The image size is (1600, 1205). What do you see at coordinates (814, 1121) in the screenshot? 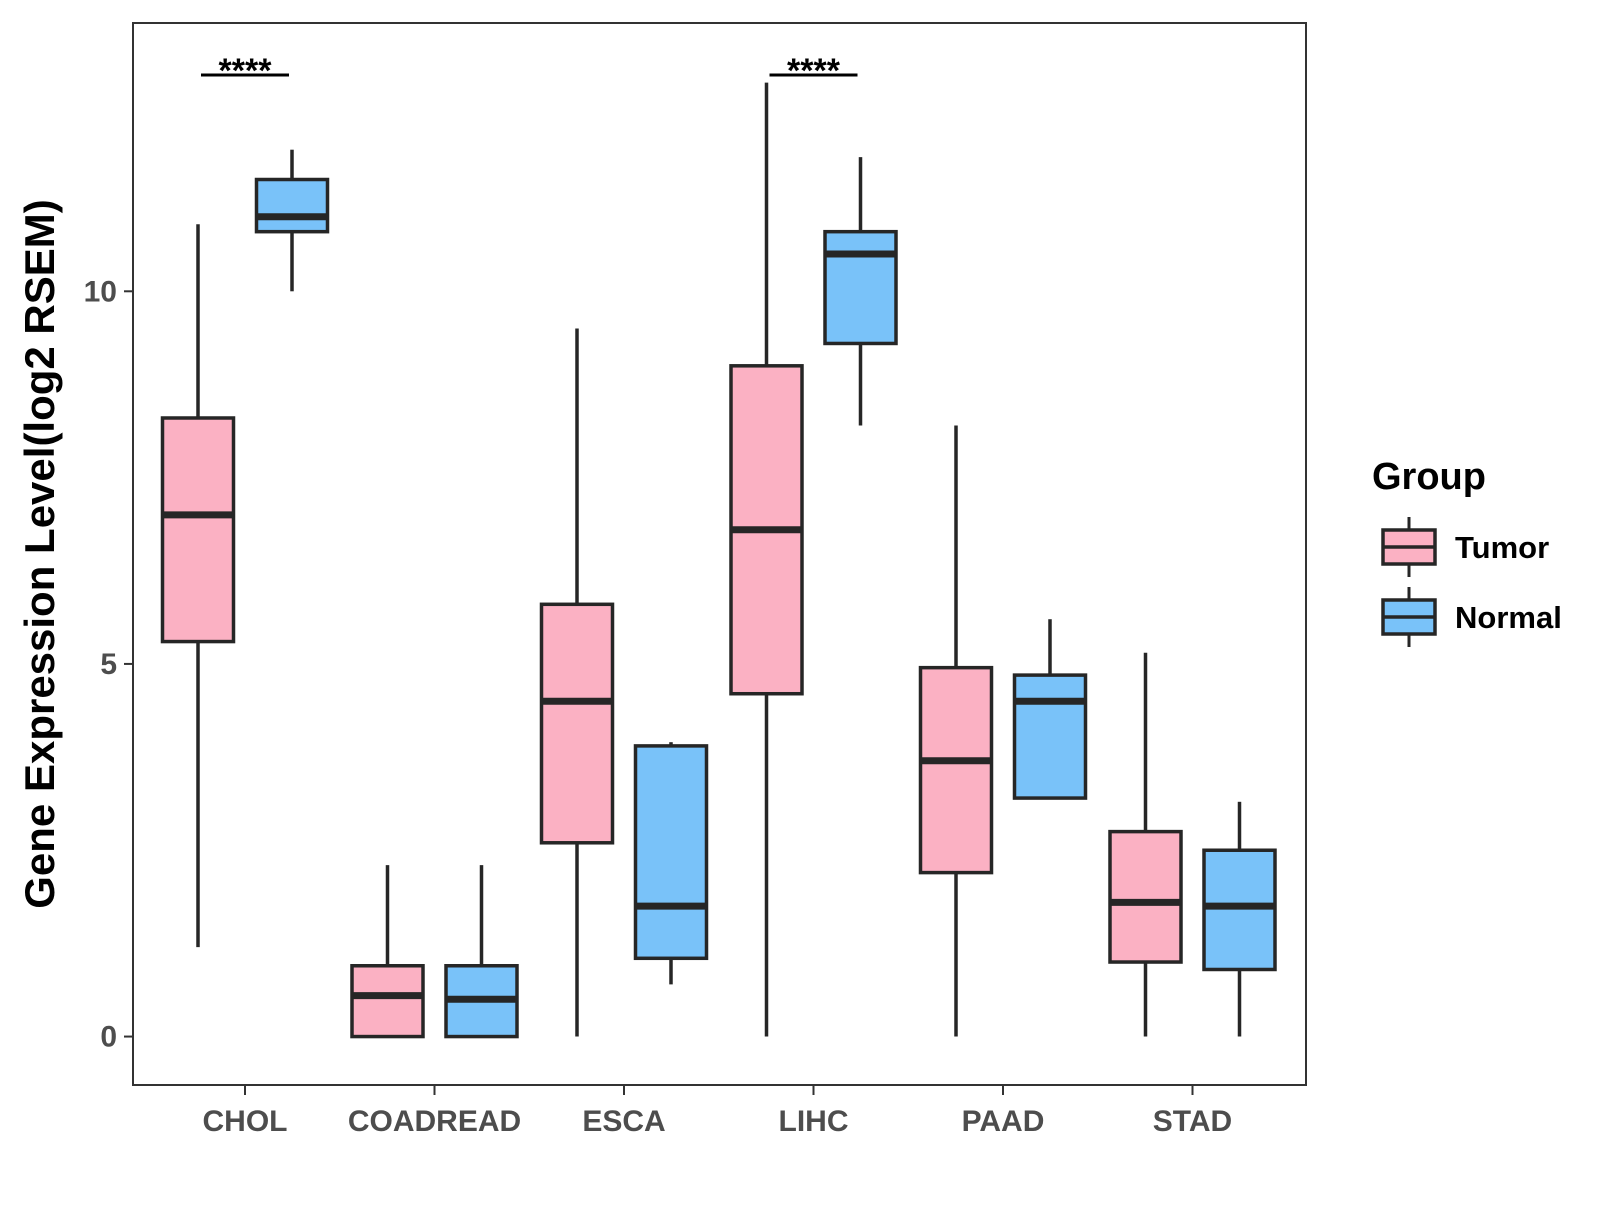
I see `x-tick-label-lihc: LIHC` at bounding box center [814, 1121].